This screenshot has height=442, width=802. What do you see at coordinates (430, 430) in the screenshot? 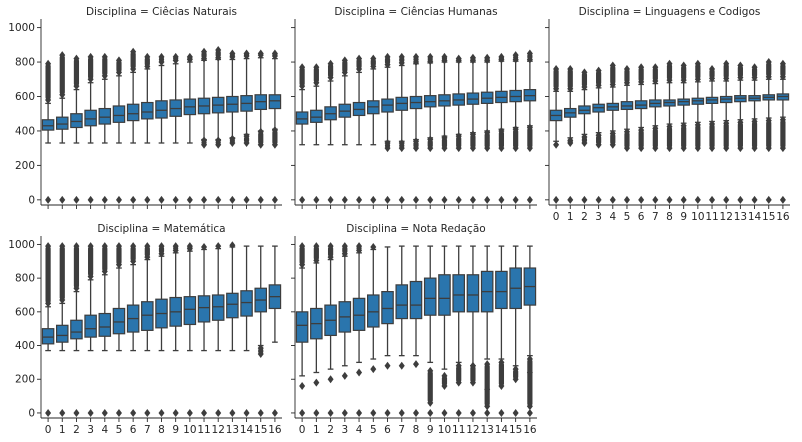
I see `x-tick-label: 9` at bounding box center [430, 430].